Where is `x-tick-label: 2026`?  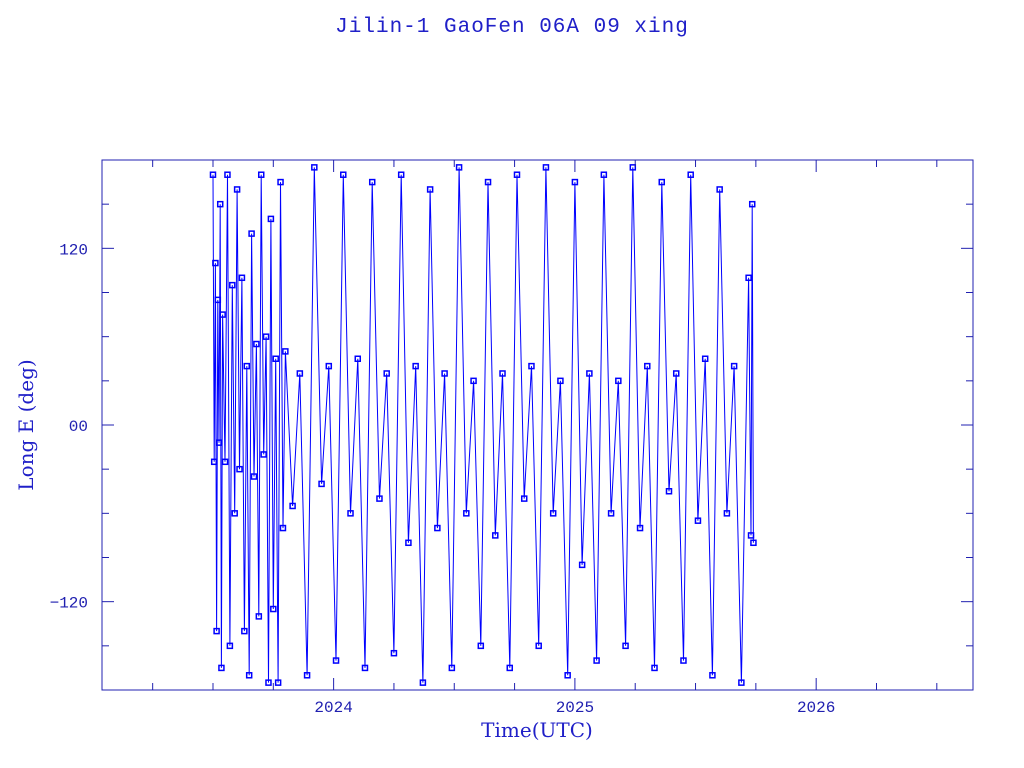
x-tick-label: 2026 is located at coordinates (816, 708).